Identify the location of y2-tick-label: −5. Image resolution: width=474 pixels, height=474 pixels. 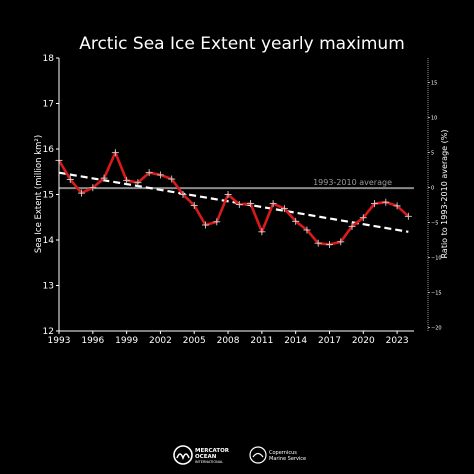
(434, 224).